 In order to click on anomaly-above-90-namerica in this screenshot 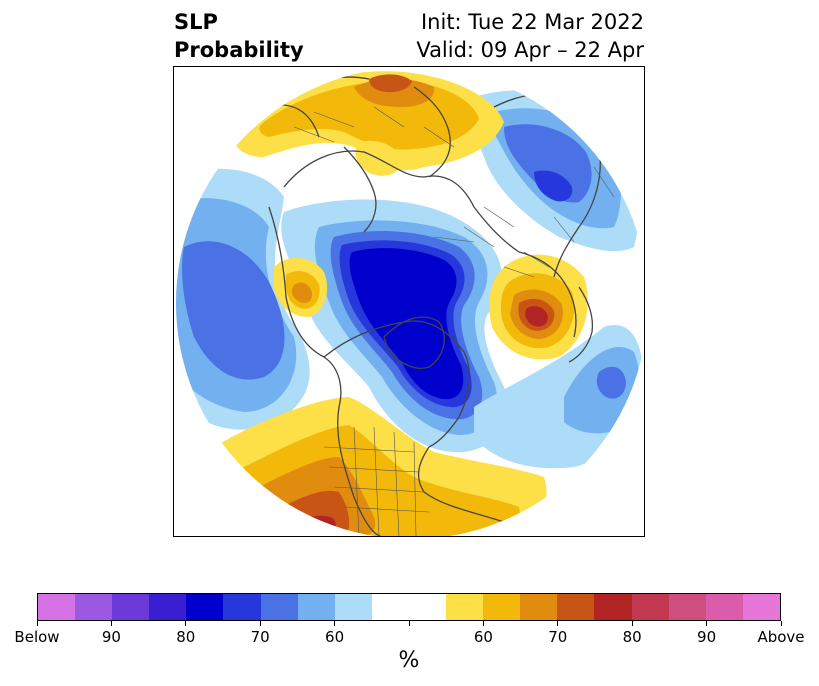, I will do `click(304, 513)`.